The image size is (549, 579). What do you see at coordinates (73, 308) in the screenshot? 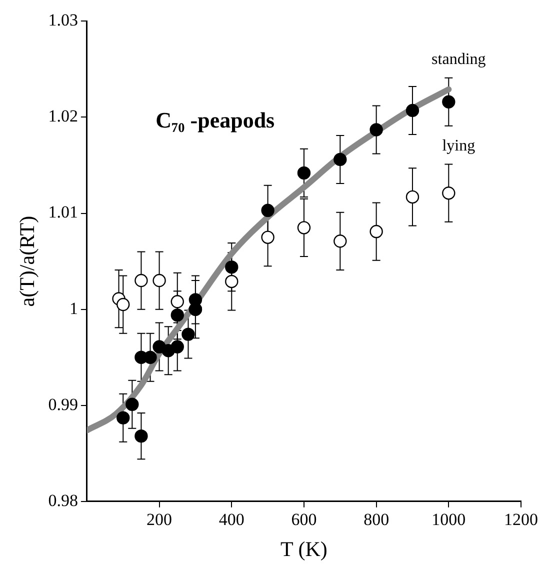
I see `y-tick-label: 1` at bounding box center [73, 308].